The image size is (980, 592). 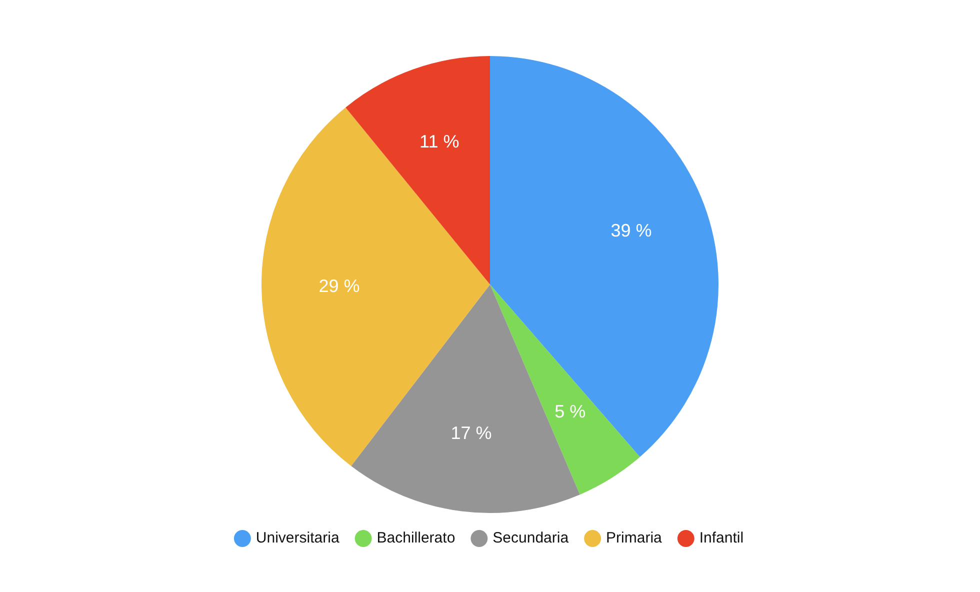 I want to click on legend-label: Secundaria, so click(x=531, y=538).